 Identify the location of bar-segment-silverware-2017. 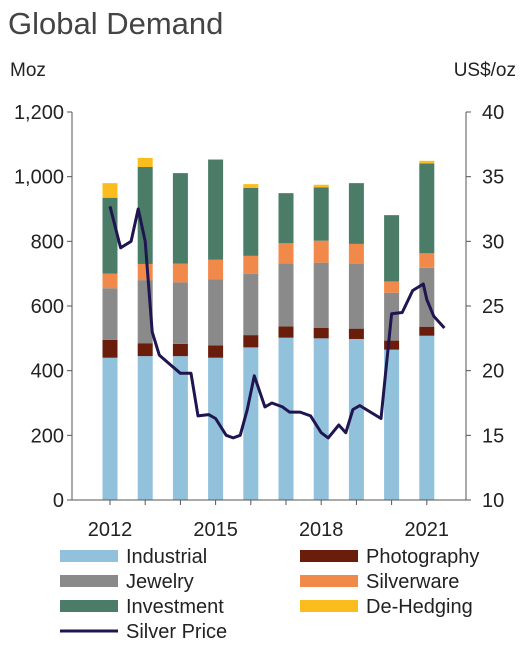
(286, 253).